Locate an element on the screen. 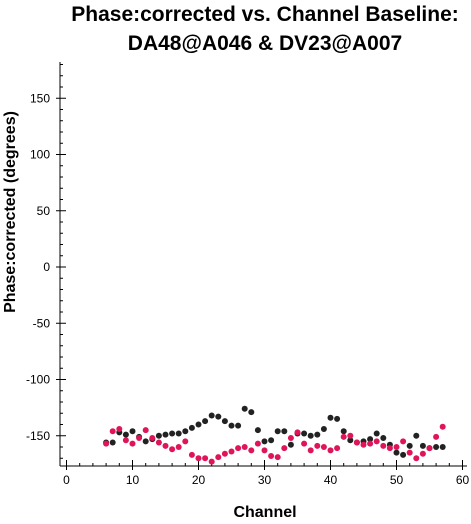 The height and width of the screenshot is (524, 471). data-points is located at coordinates (274, 435).